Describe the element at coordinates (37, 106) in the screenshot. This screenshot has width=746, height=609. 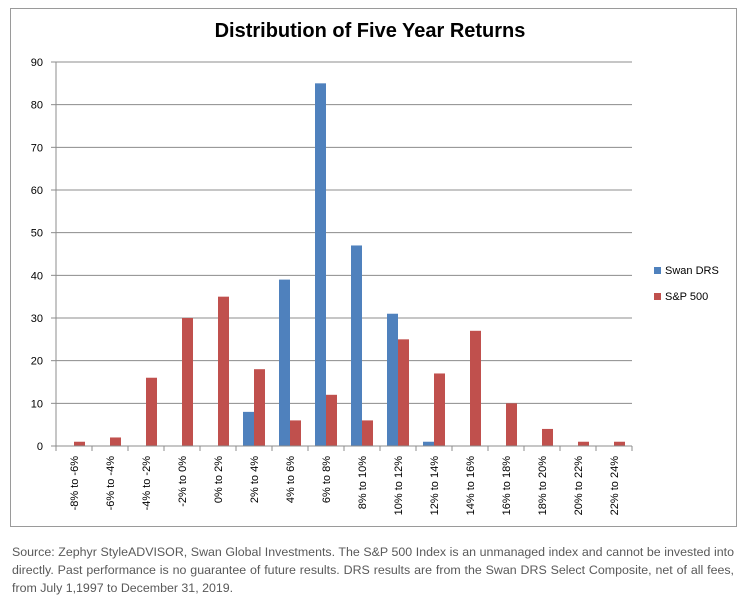
I see `y-tick-label: 80` at that location.